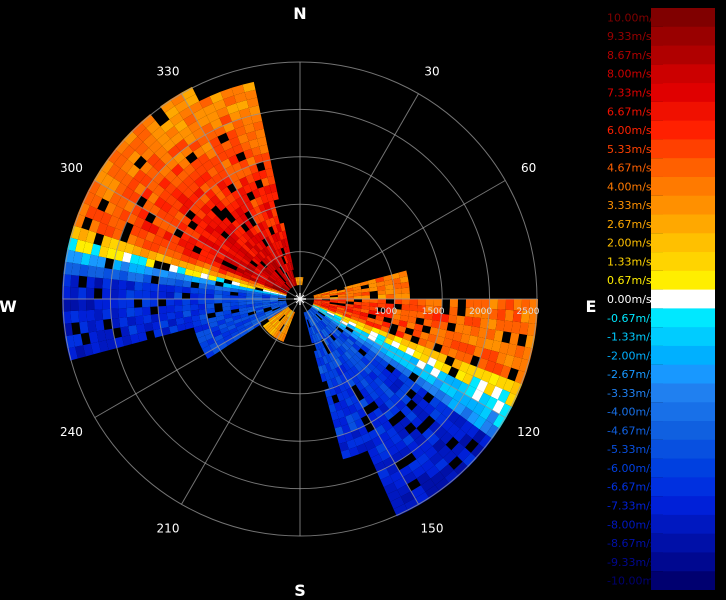 The height and width of the screenshot is (600, 726). Describe the element at coordinates (480, 312) in the screenshot. I see `range-label-2000: 2000` at that location.